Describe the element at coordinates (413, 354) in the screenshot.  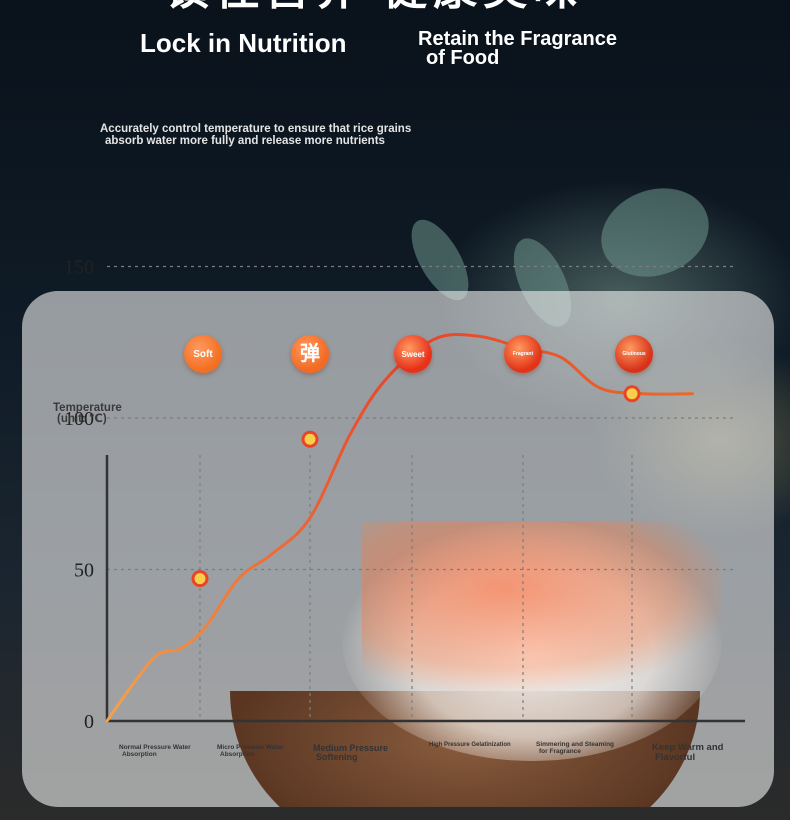
I see `texture-badge: Sweet` at that location.